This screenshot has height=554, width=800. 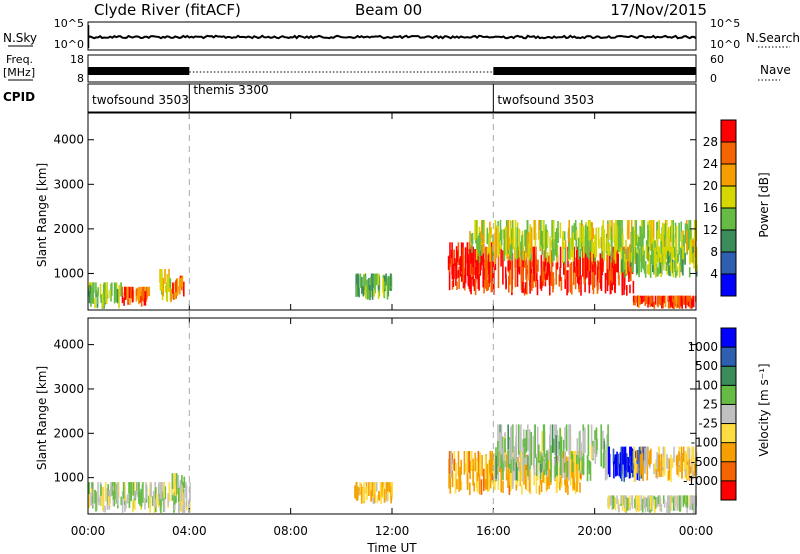 I want to click on velocity-colorbar-label-6: -500, so click(x=704, y=462).